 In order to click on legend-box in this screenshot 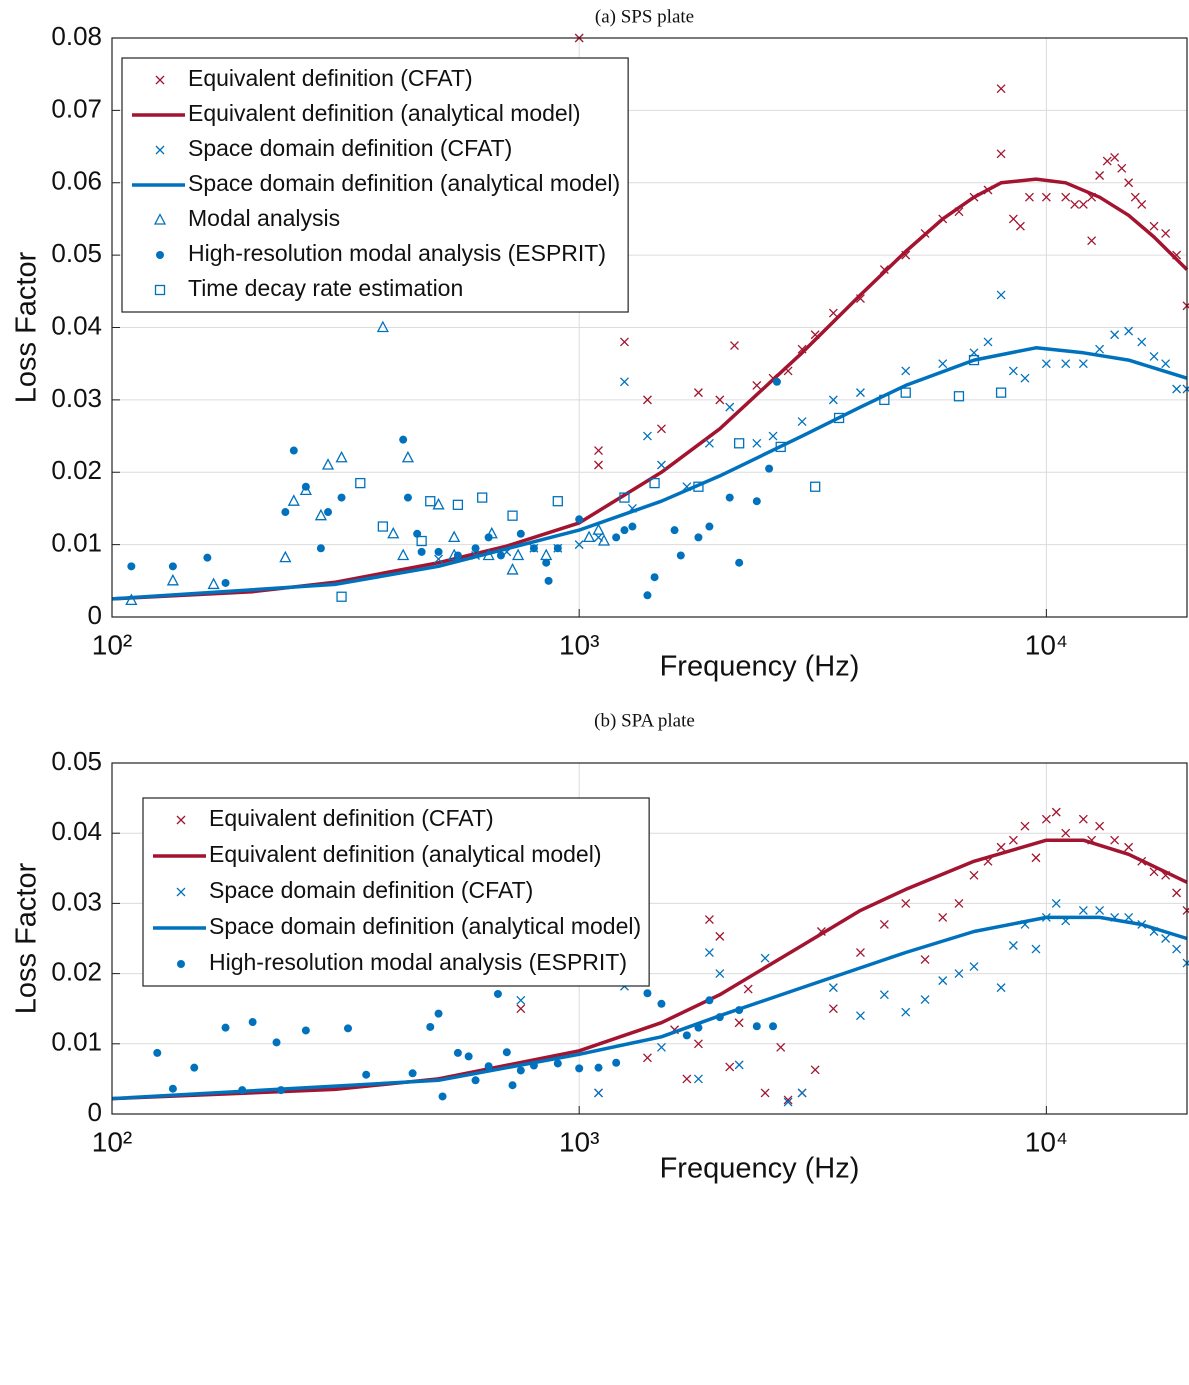, I will do `click(375, 185)`.